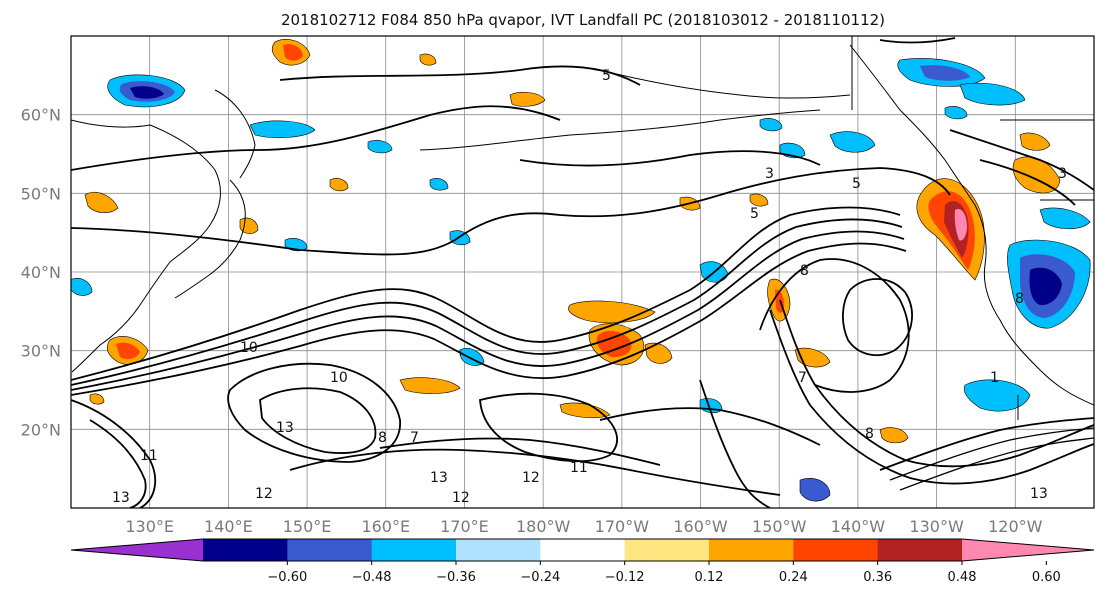  I want to click on contour-label: 1, so click(994, 378).